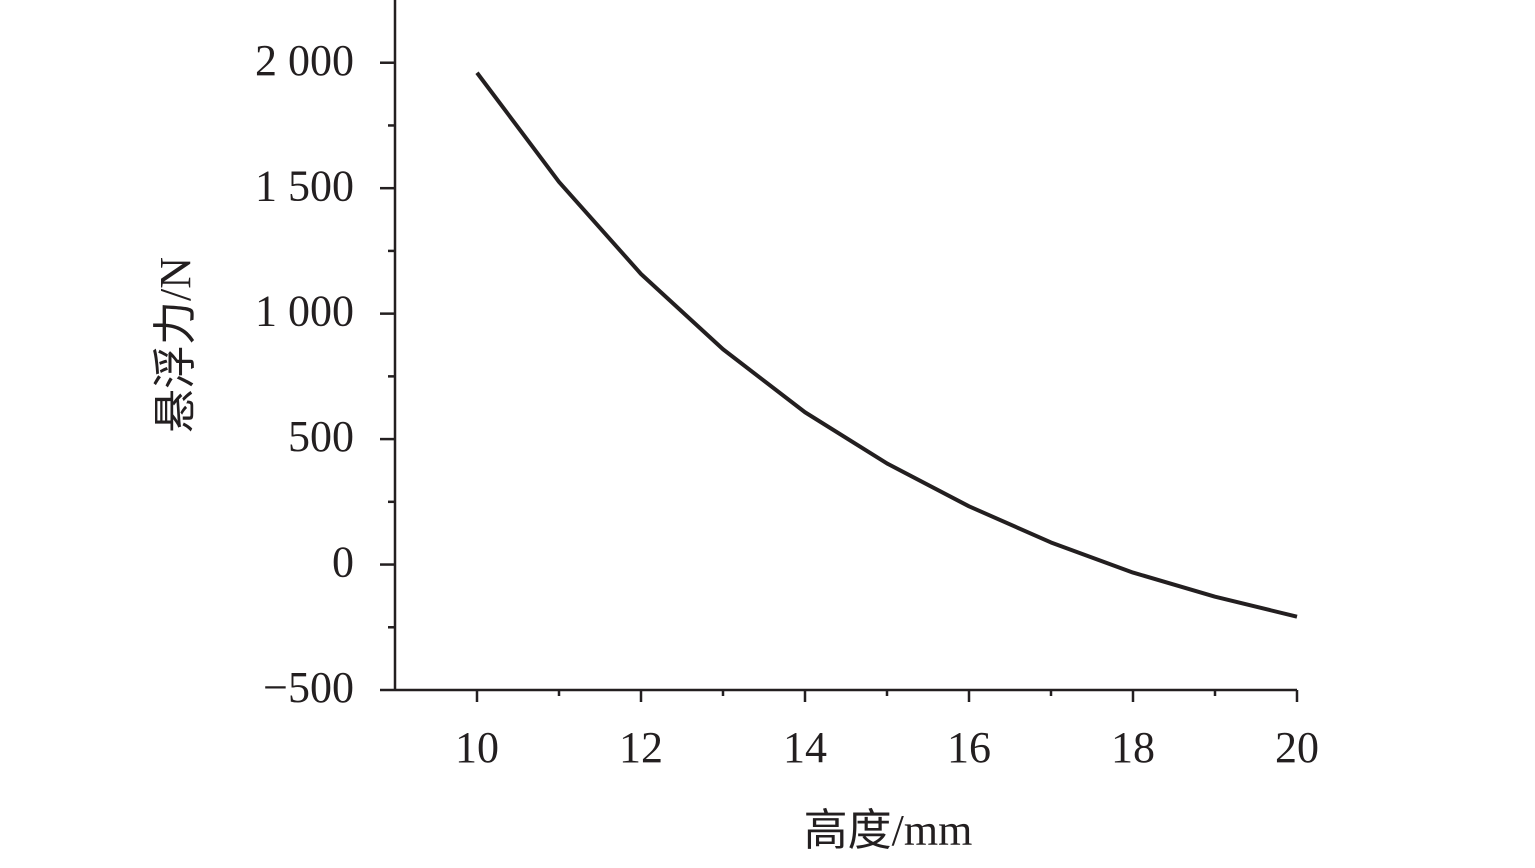  What do you see at coordinates (304, 185) in the screenshot?
I see `y-tick-label: 1 500` at bounding box center [304, 185].